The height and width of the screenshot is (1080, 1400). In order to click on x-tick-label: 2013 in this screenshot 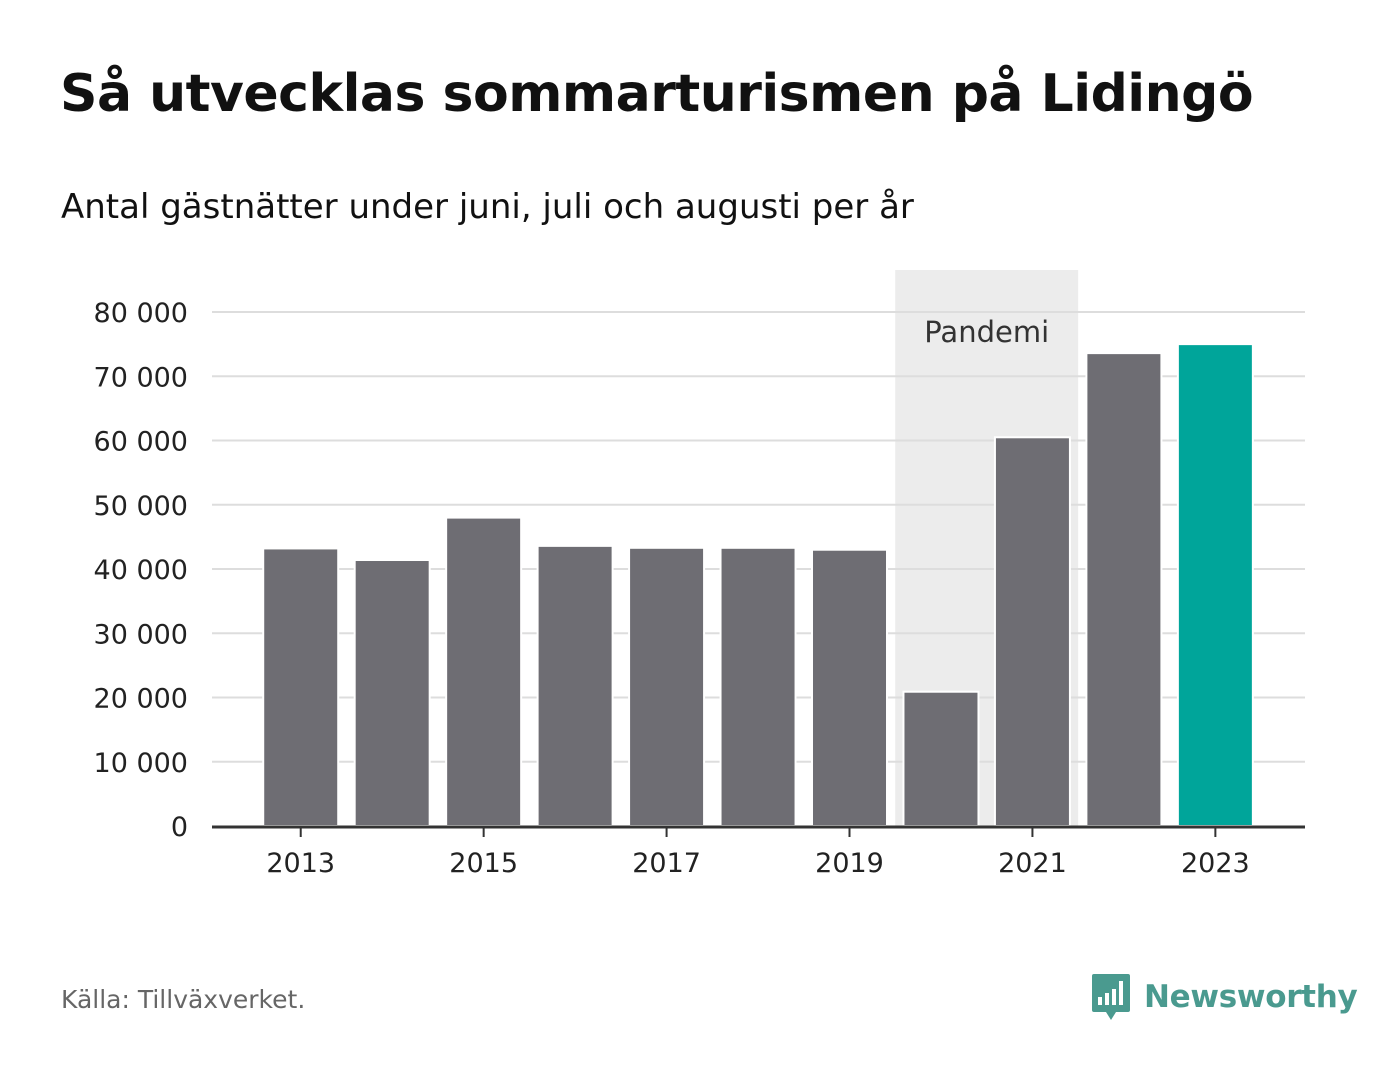, I will do `click(300, 863)`.